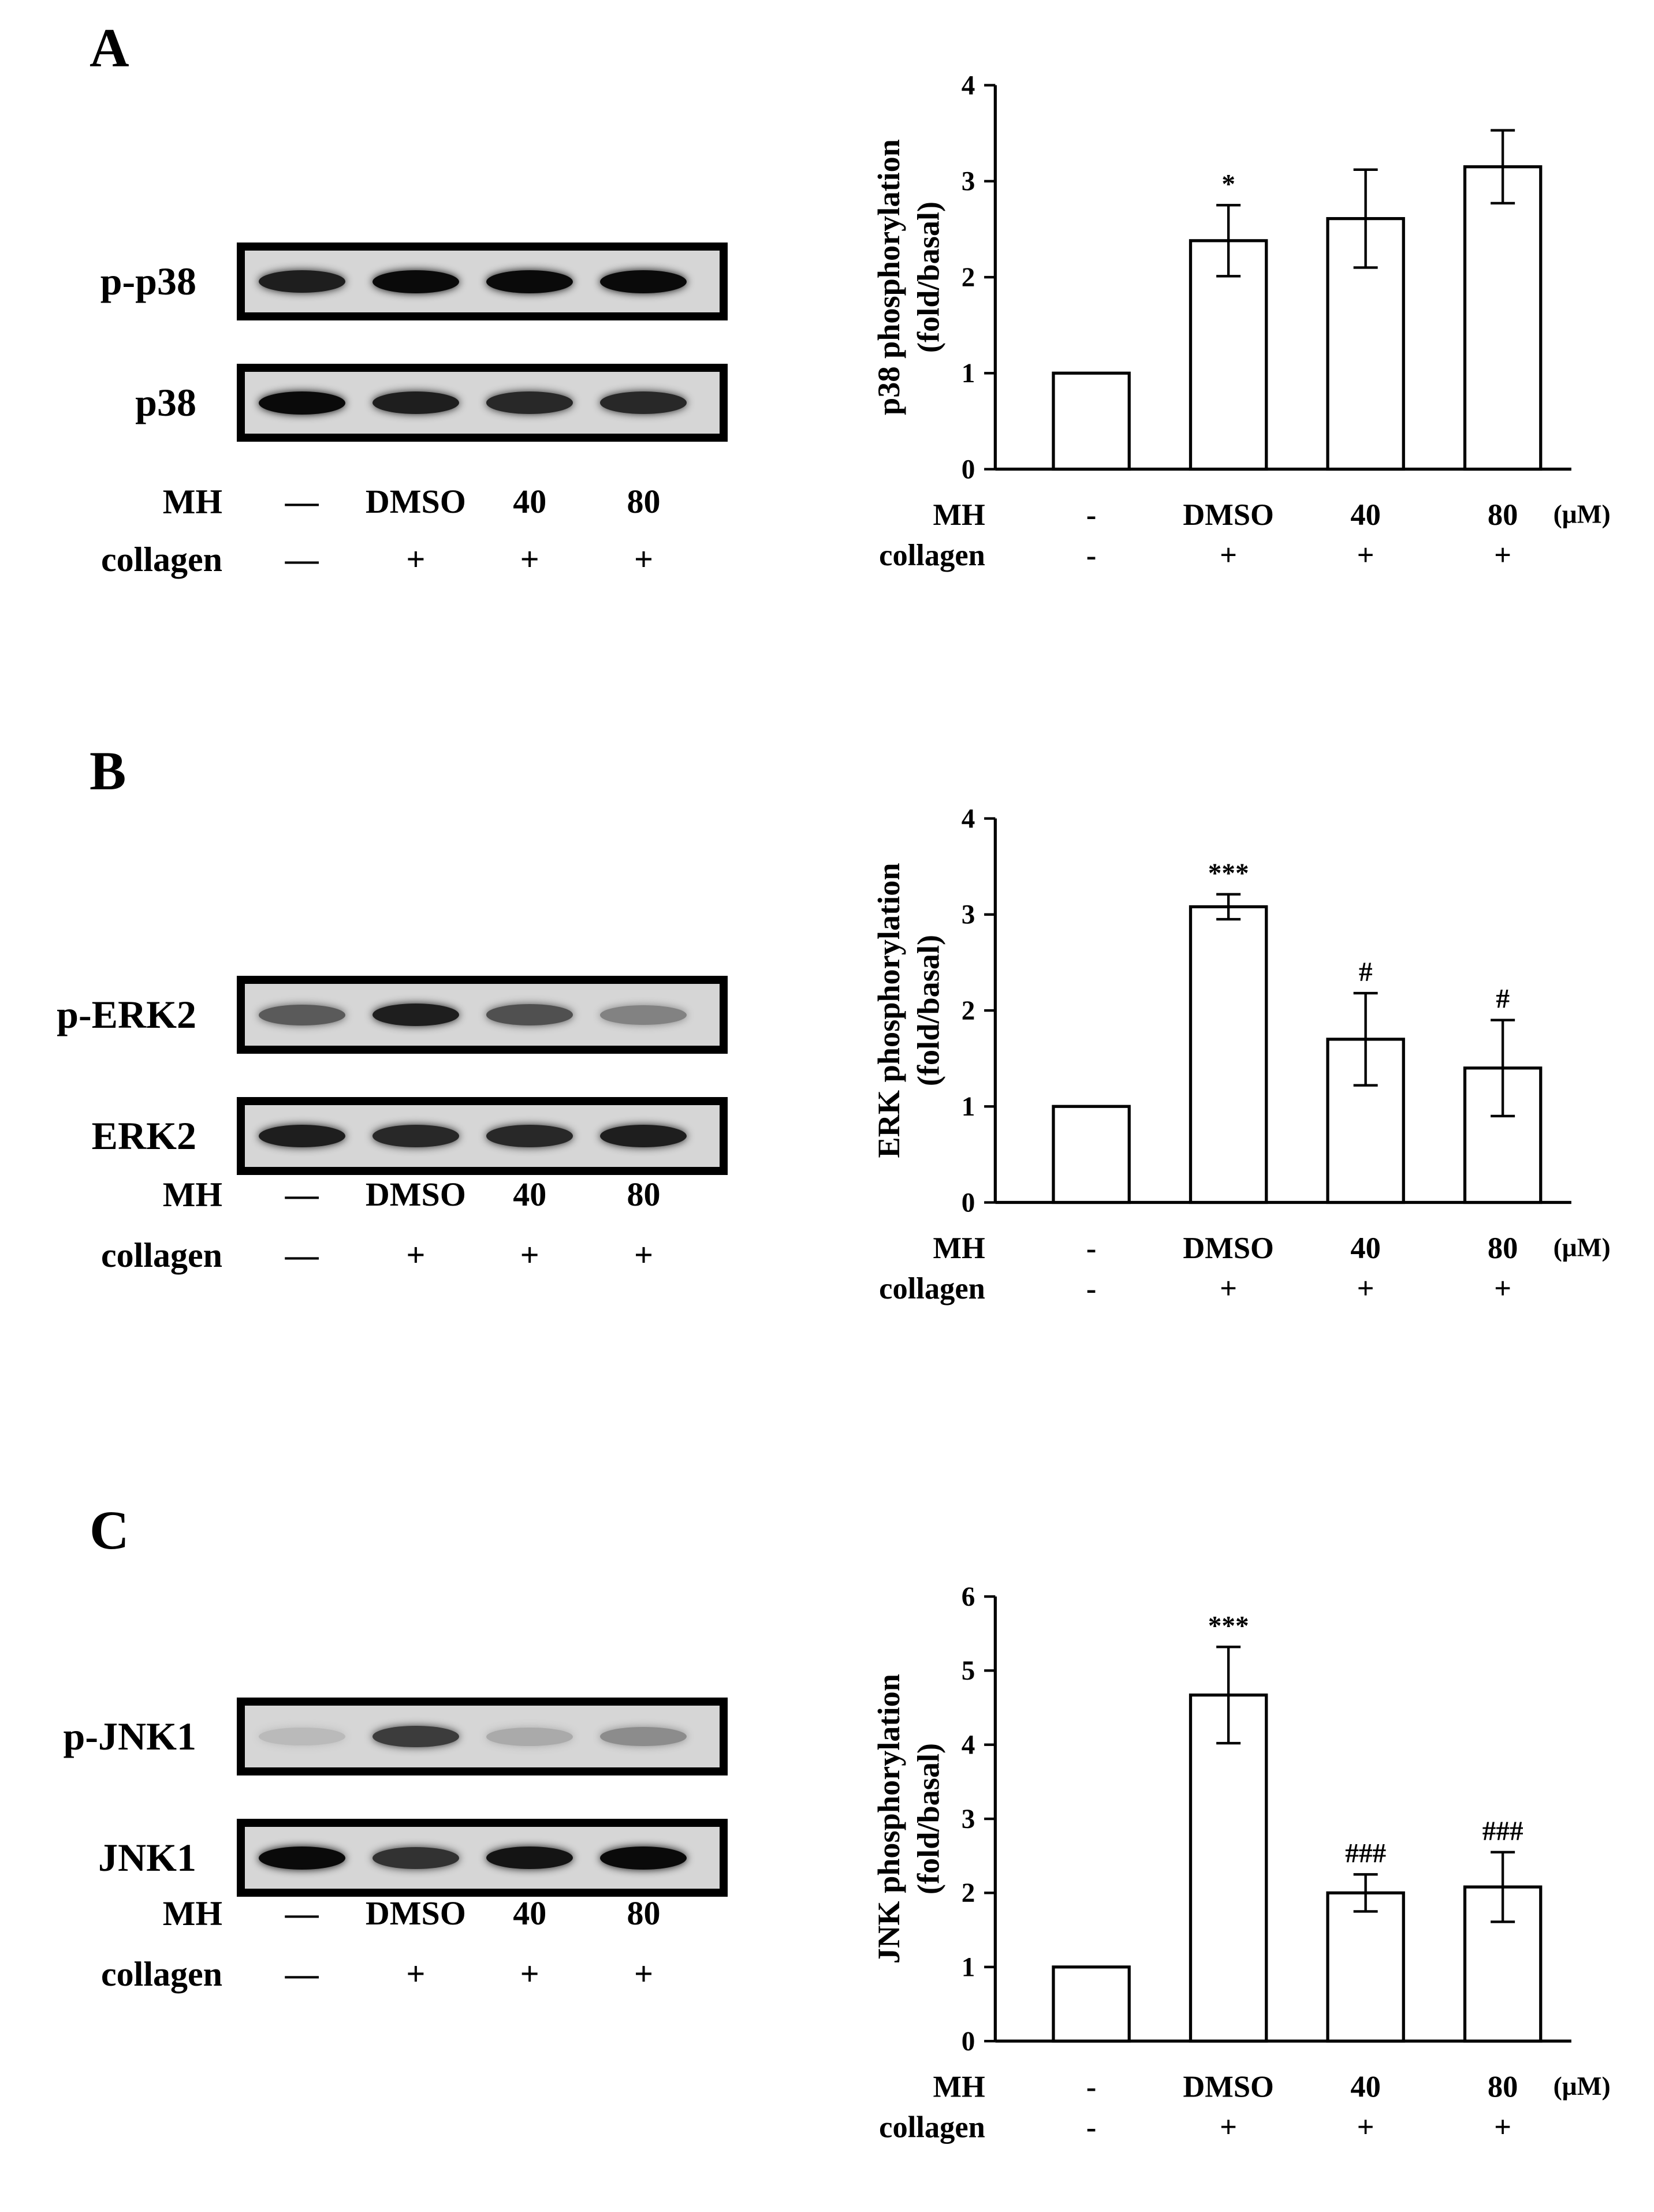  I want to click on blot-label: p-ERK2, so click(126, 1014).